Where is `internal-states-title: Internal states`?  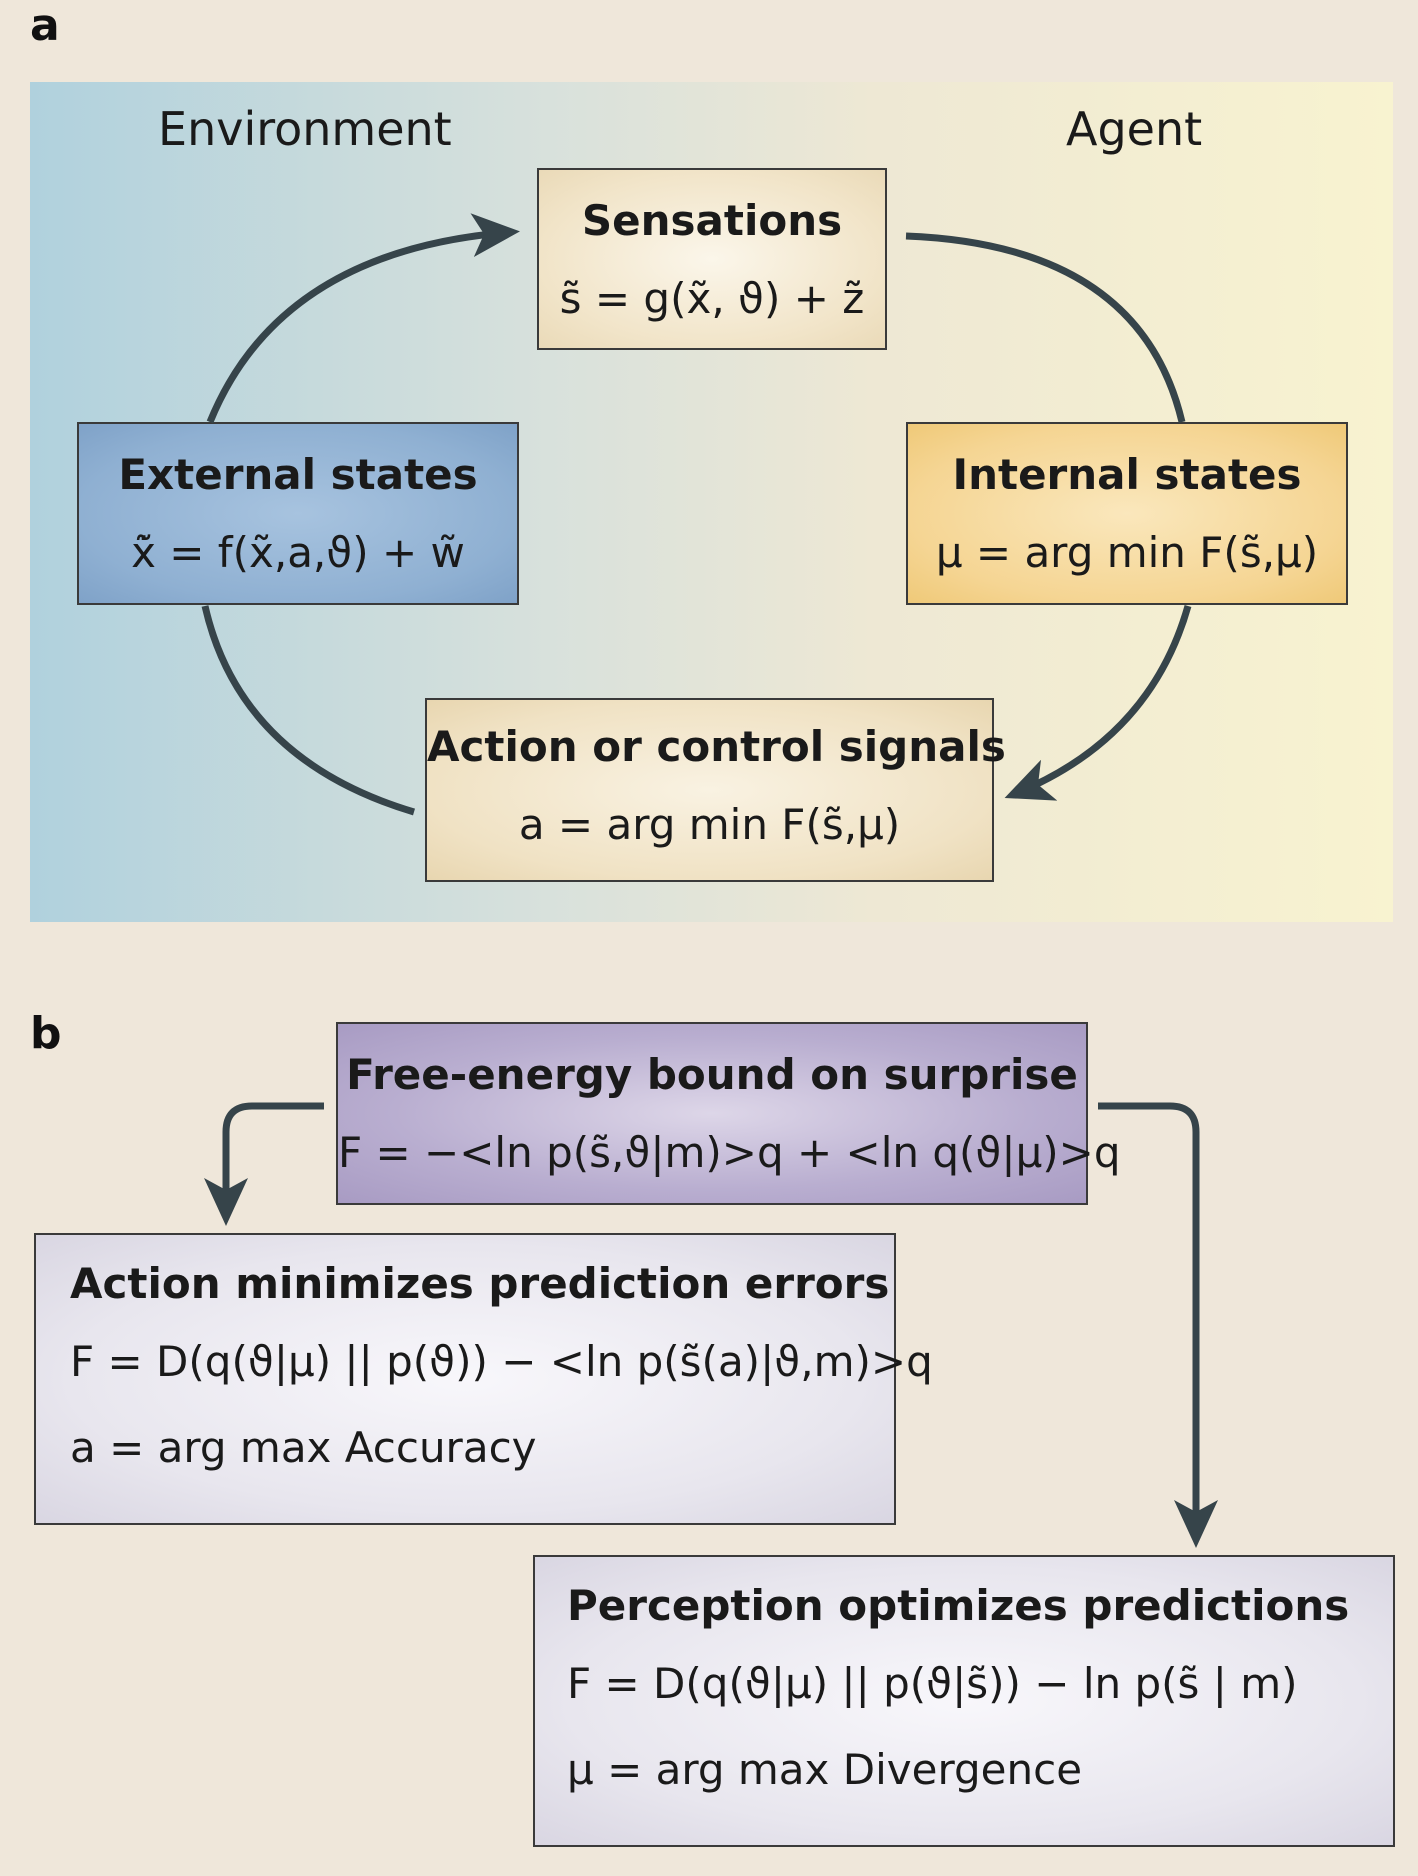
internal-states-title: Internal states is located at coordinates (1127, 474).